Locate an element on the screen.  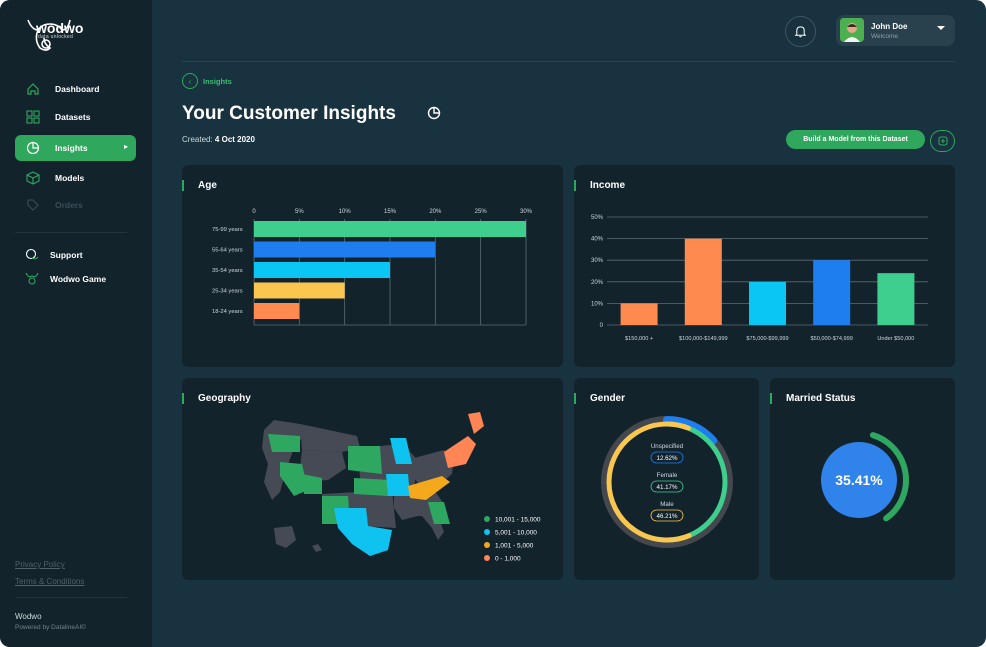
sidebar-item-wodwo-game: Wodwo Game is located at coordinates (75, 279).